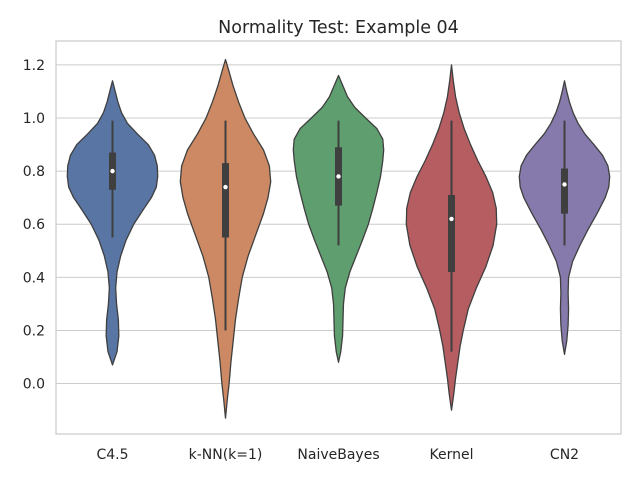  I want to click on y-axis-ticks: 0.0 0.2 0.4 0.6 0.8 1.0 1.2, so click(34, 225).